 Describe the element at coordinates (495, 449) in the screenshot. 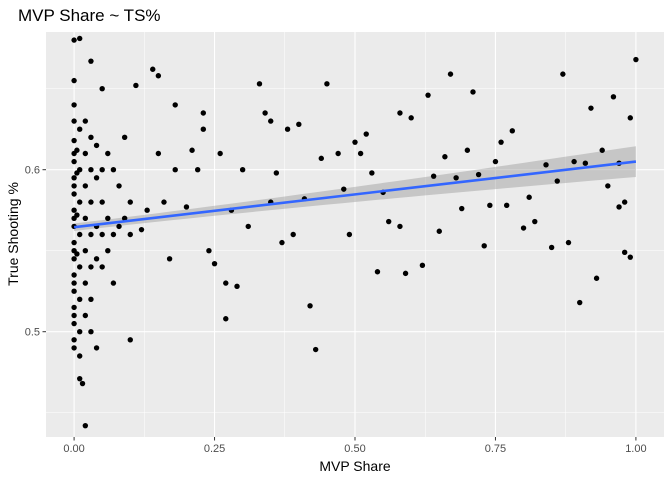

I see `x-tick-label: 0.75` at that location.